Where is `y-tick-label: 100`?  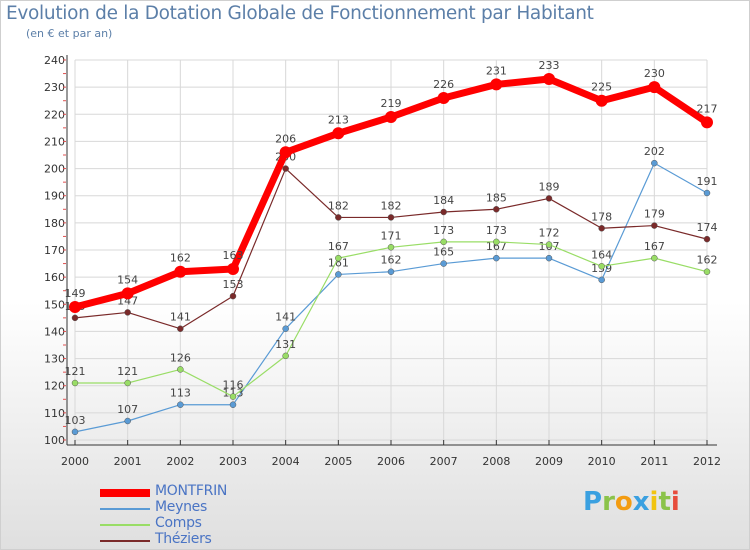 y-tick-label: 100 is located at coordinates (54, 440).